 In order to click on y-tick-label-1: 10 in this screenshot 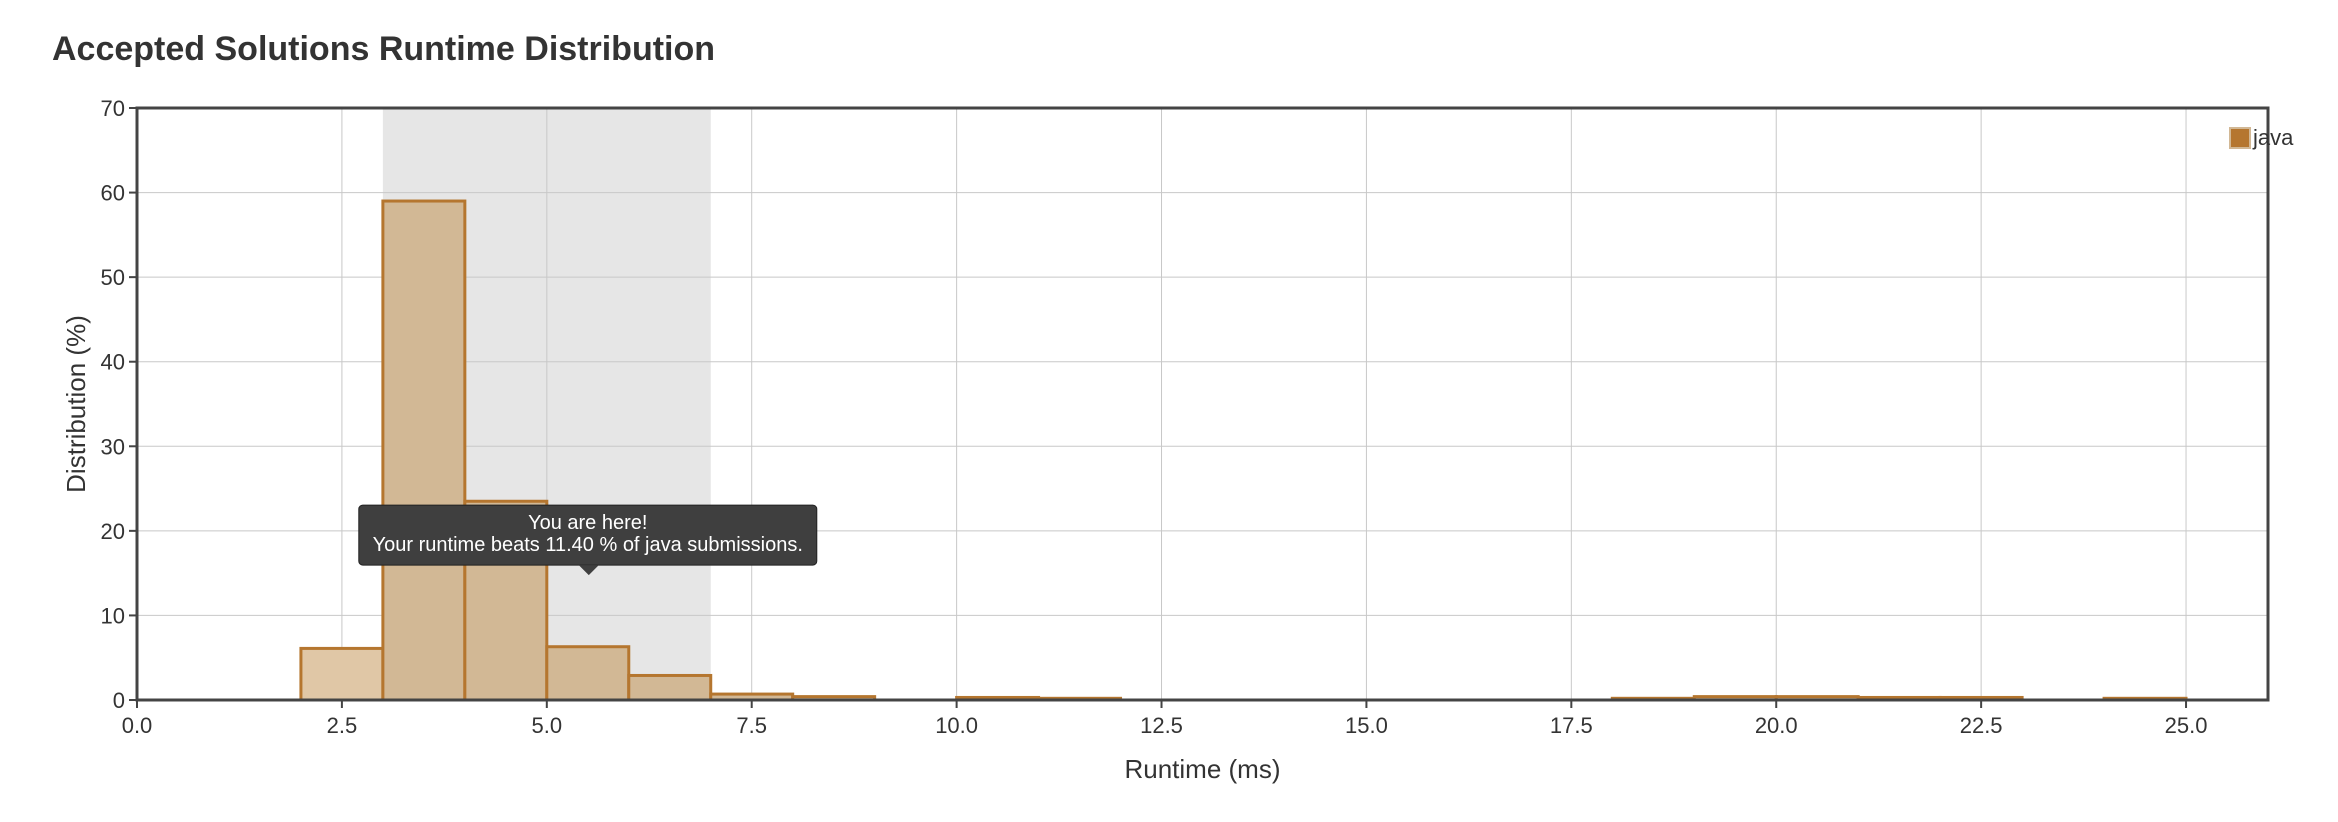, I will do `click(113, 615)`.